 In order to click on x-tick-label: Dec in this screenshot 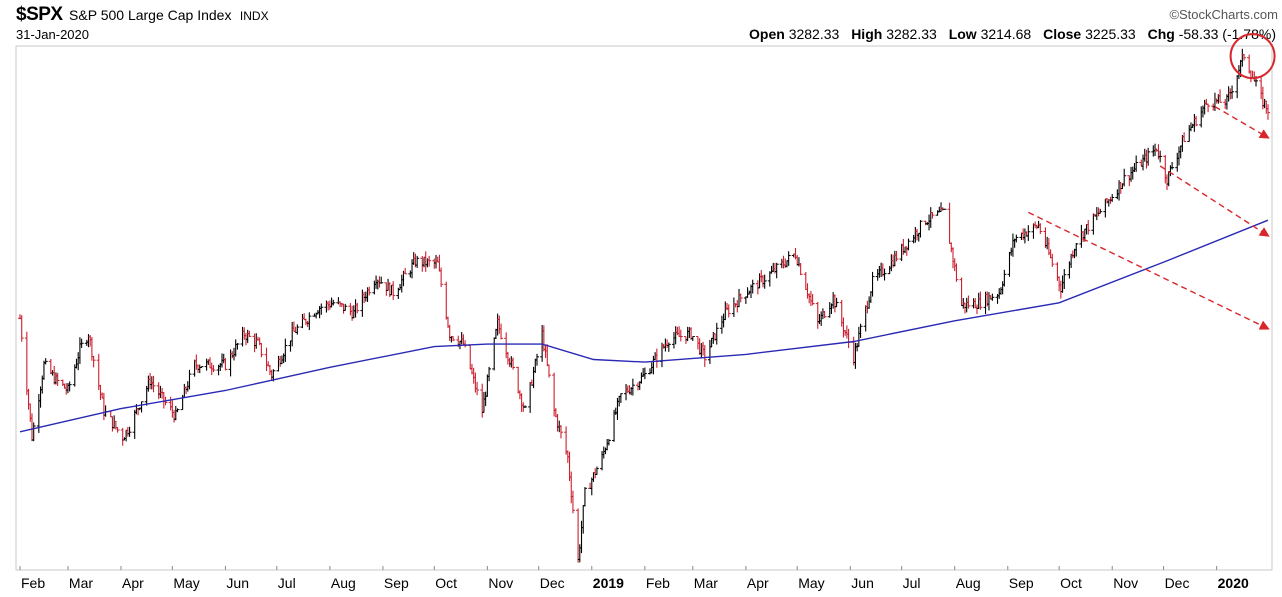, I will do `click(1177, 583)`.